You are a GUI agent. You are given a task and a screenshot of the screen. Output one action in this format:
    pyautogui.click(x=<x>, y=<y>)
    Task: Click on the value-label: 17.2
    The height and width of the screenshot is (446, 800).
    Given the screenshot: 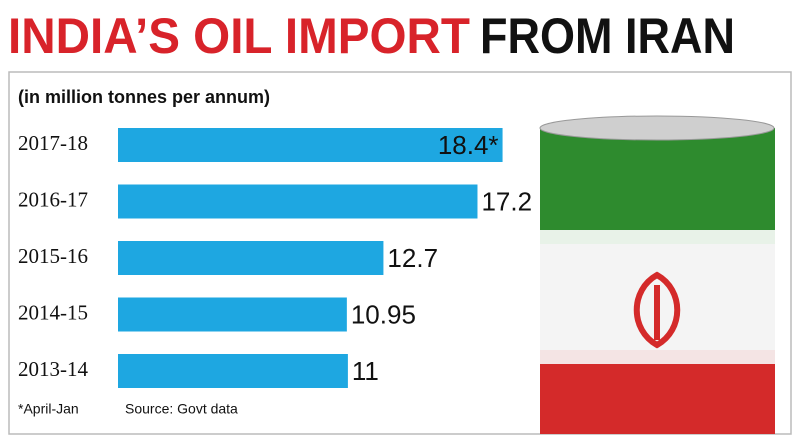 What is the action you would take?
    pyautogui.click(x=506, y=201)
    